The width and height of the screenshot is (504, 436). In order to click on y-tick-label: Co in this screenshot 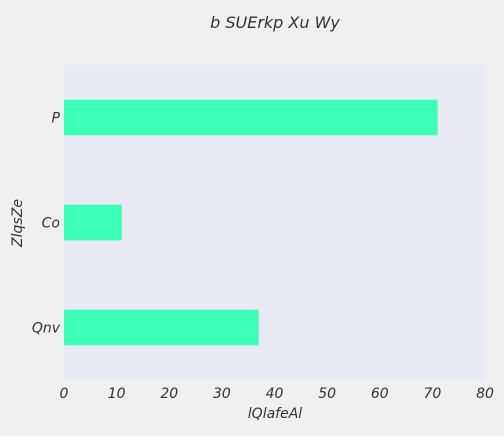, I will do `click(51, 224)`.